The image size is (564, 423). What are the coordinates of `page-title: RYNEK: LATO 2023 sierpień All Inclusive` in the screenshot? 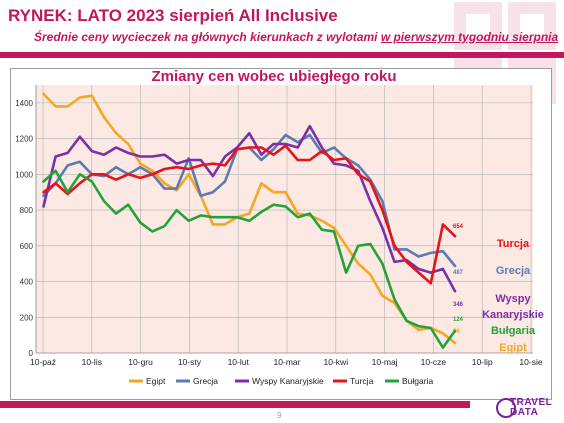 It's located at (173, 15).